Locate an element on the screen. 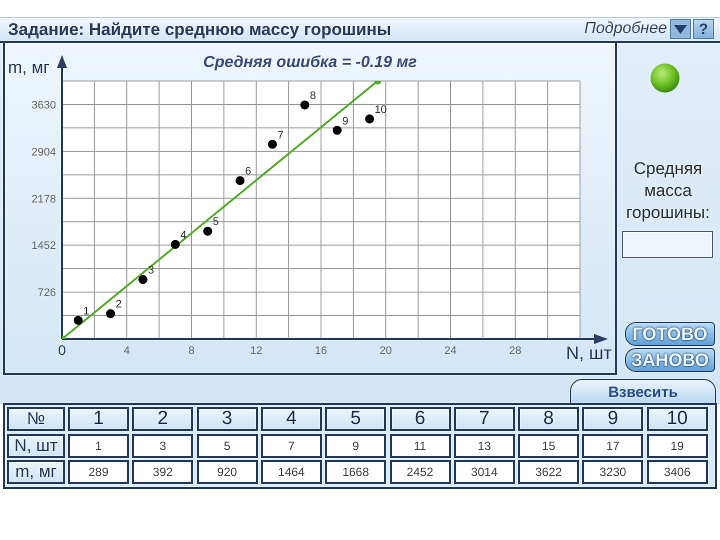 The width and height of the screenshot is (720, 540). data-label: 1 is located at coordinates (98, 446).